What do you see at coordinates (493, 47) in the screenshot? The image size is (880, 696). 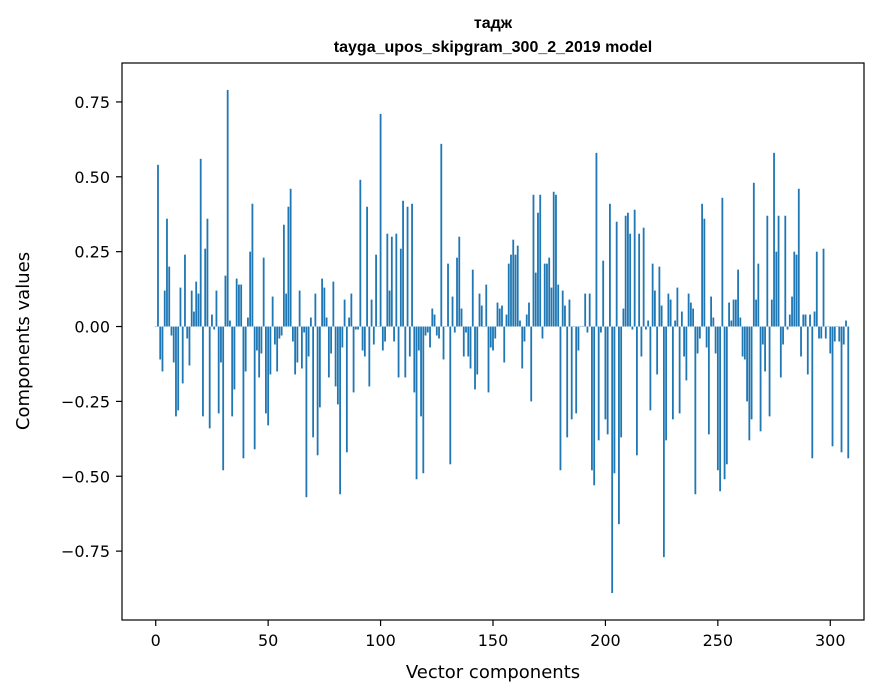 I see `chart-subtitle: tayga_upos_skipgram_300_2_2019 model` at bounding box center [493, 47].